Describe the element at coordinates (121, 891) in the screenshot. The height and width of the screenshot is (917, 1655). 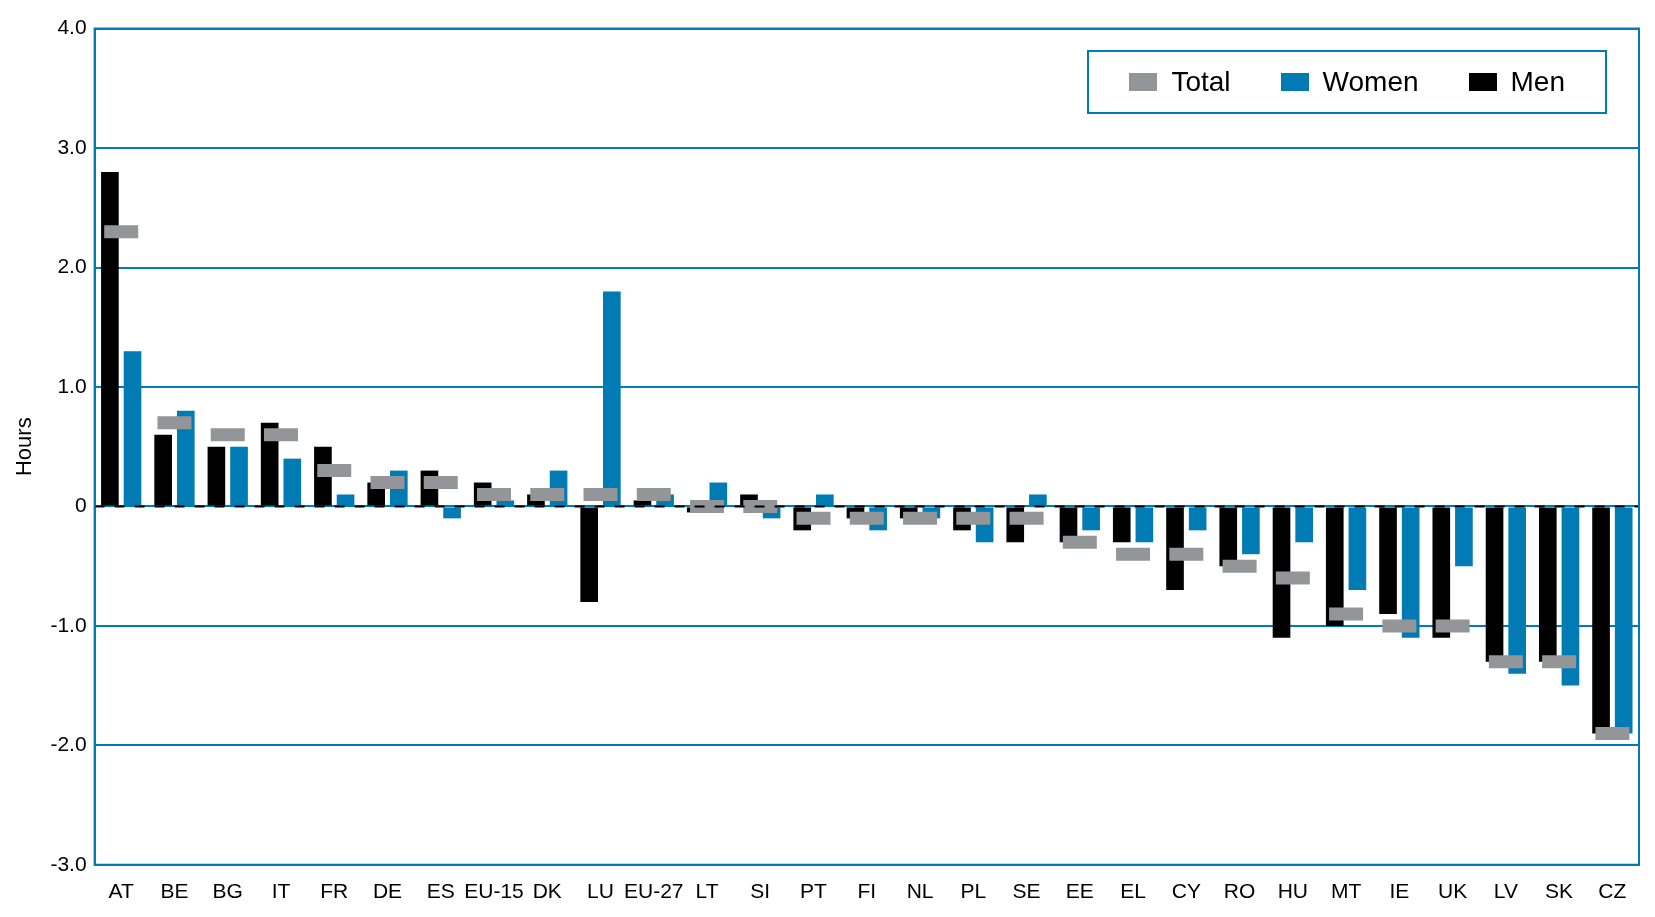
I see `x-tick-label: AT` at that location.